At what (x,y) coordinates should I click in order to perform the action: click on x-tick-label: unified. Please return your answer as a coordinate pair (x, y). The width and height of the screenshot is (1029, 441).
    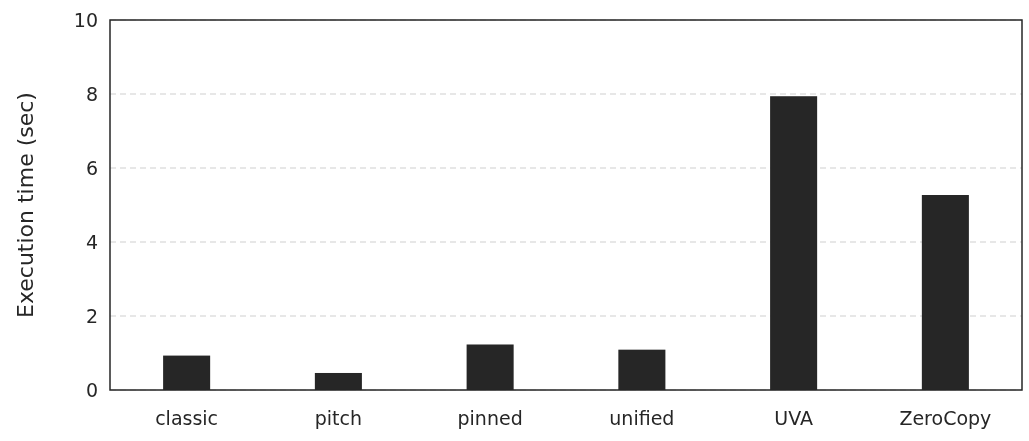
    Looking at the image, I should click on (642, 418).